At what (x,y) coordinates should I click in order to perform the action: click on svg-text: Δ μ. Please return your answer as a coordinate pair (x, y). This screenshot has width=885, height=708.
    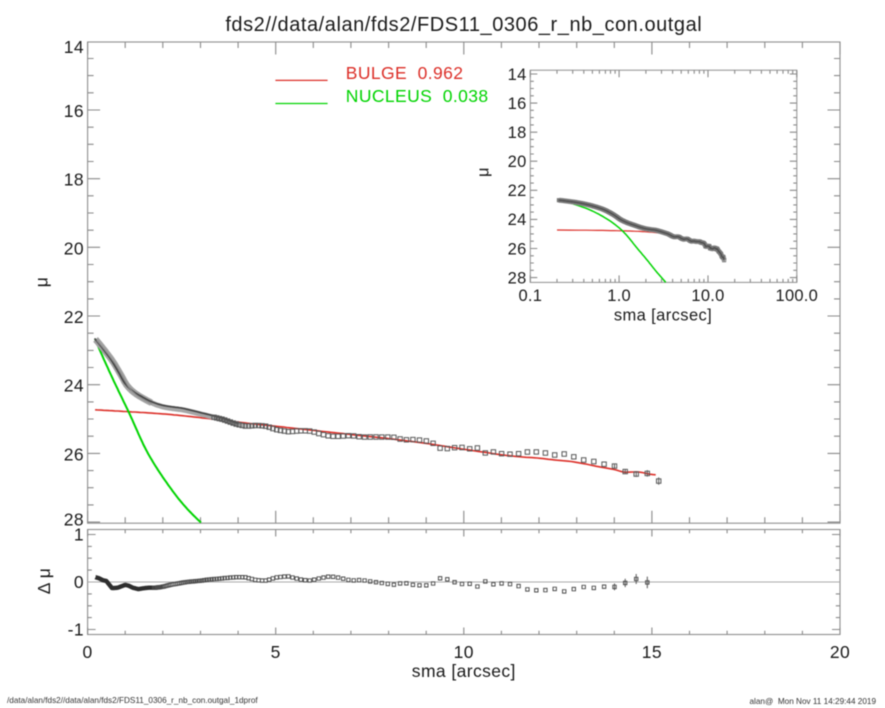
    Looking at the image, I should click on (44, 581).